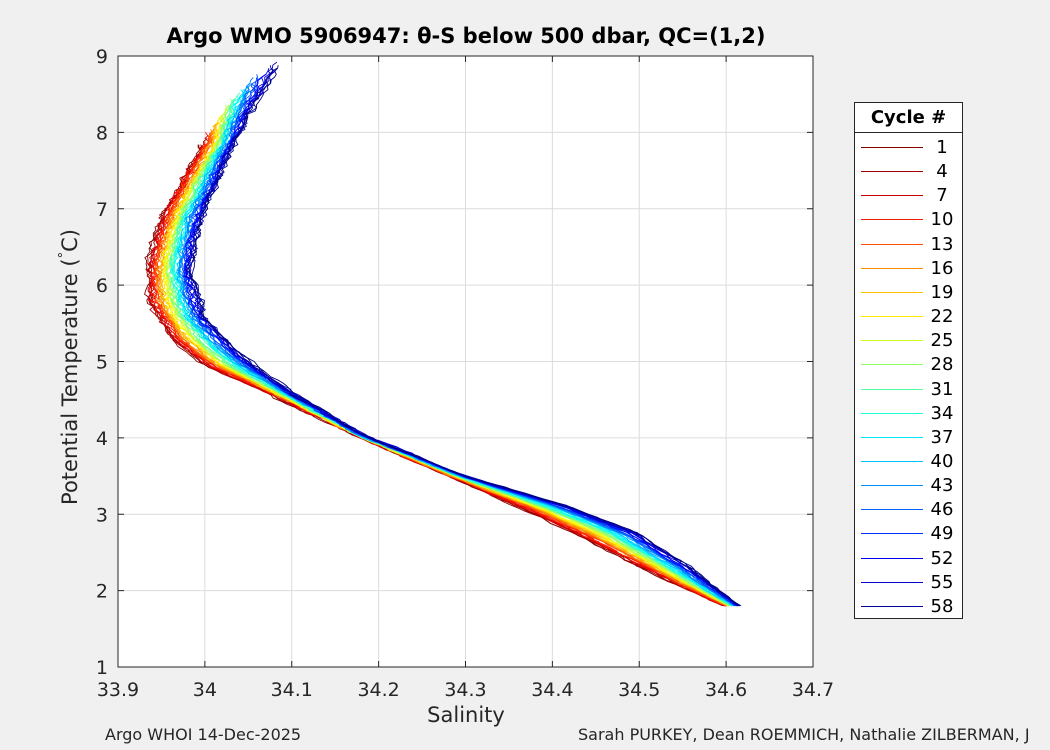  Describe the element at coordinates (102, 210) in the screenshot. I see `y-tick-label: 7` at that location.